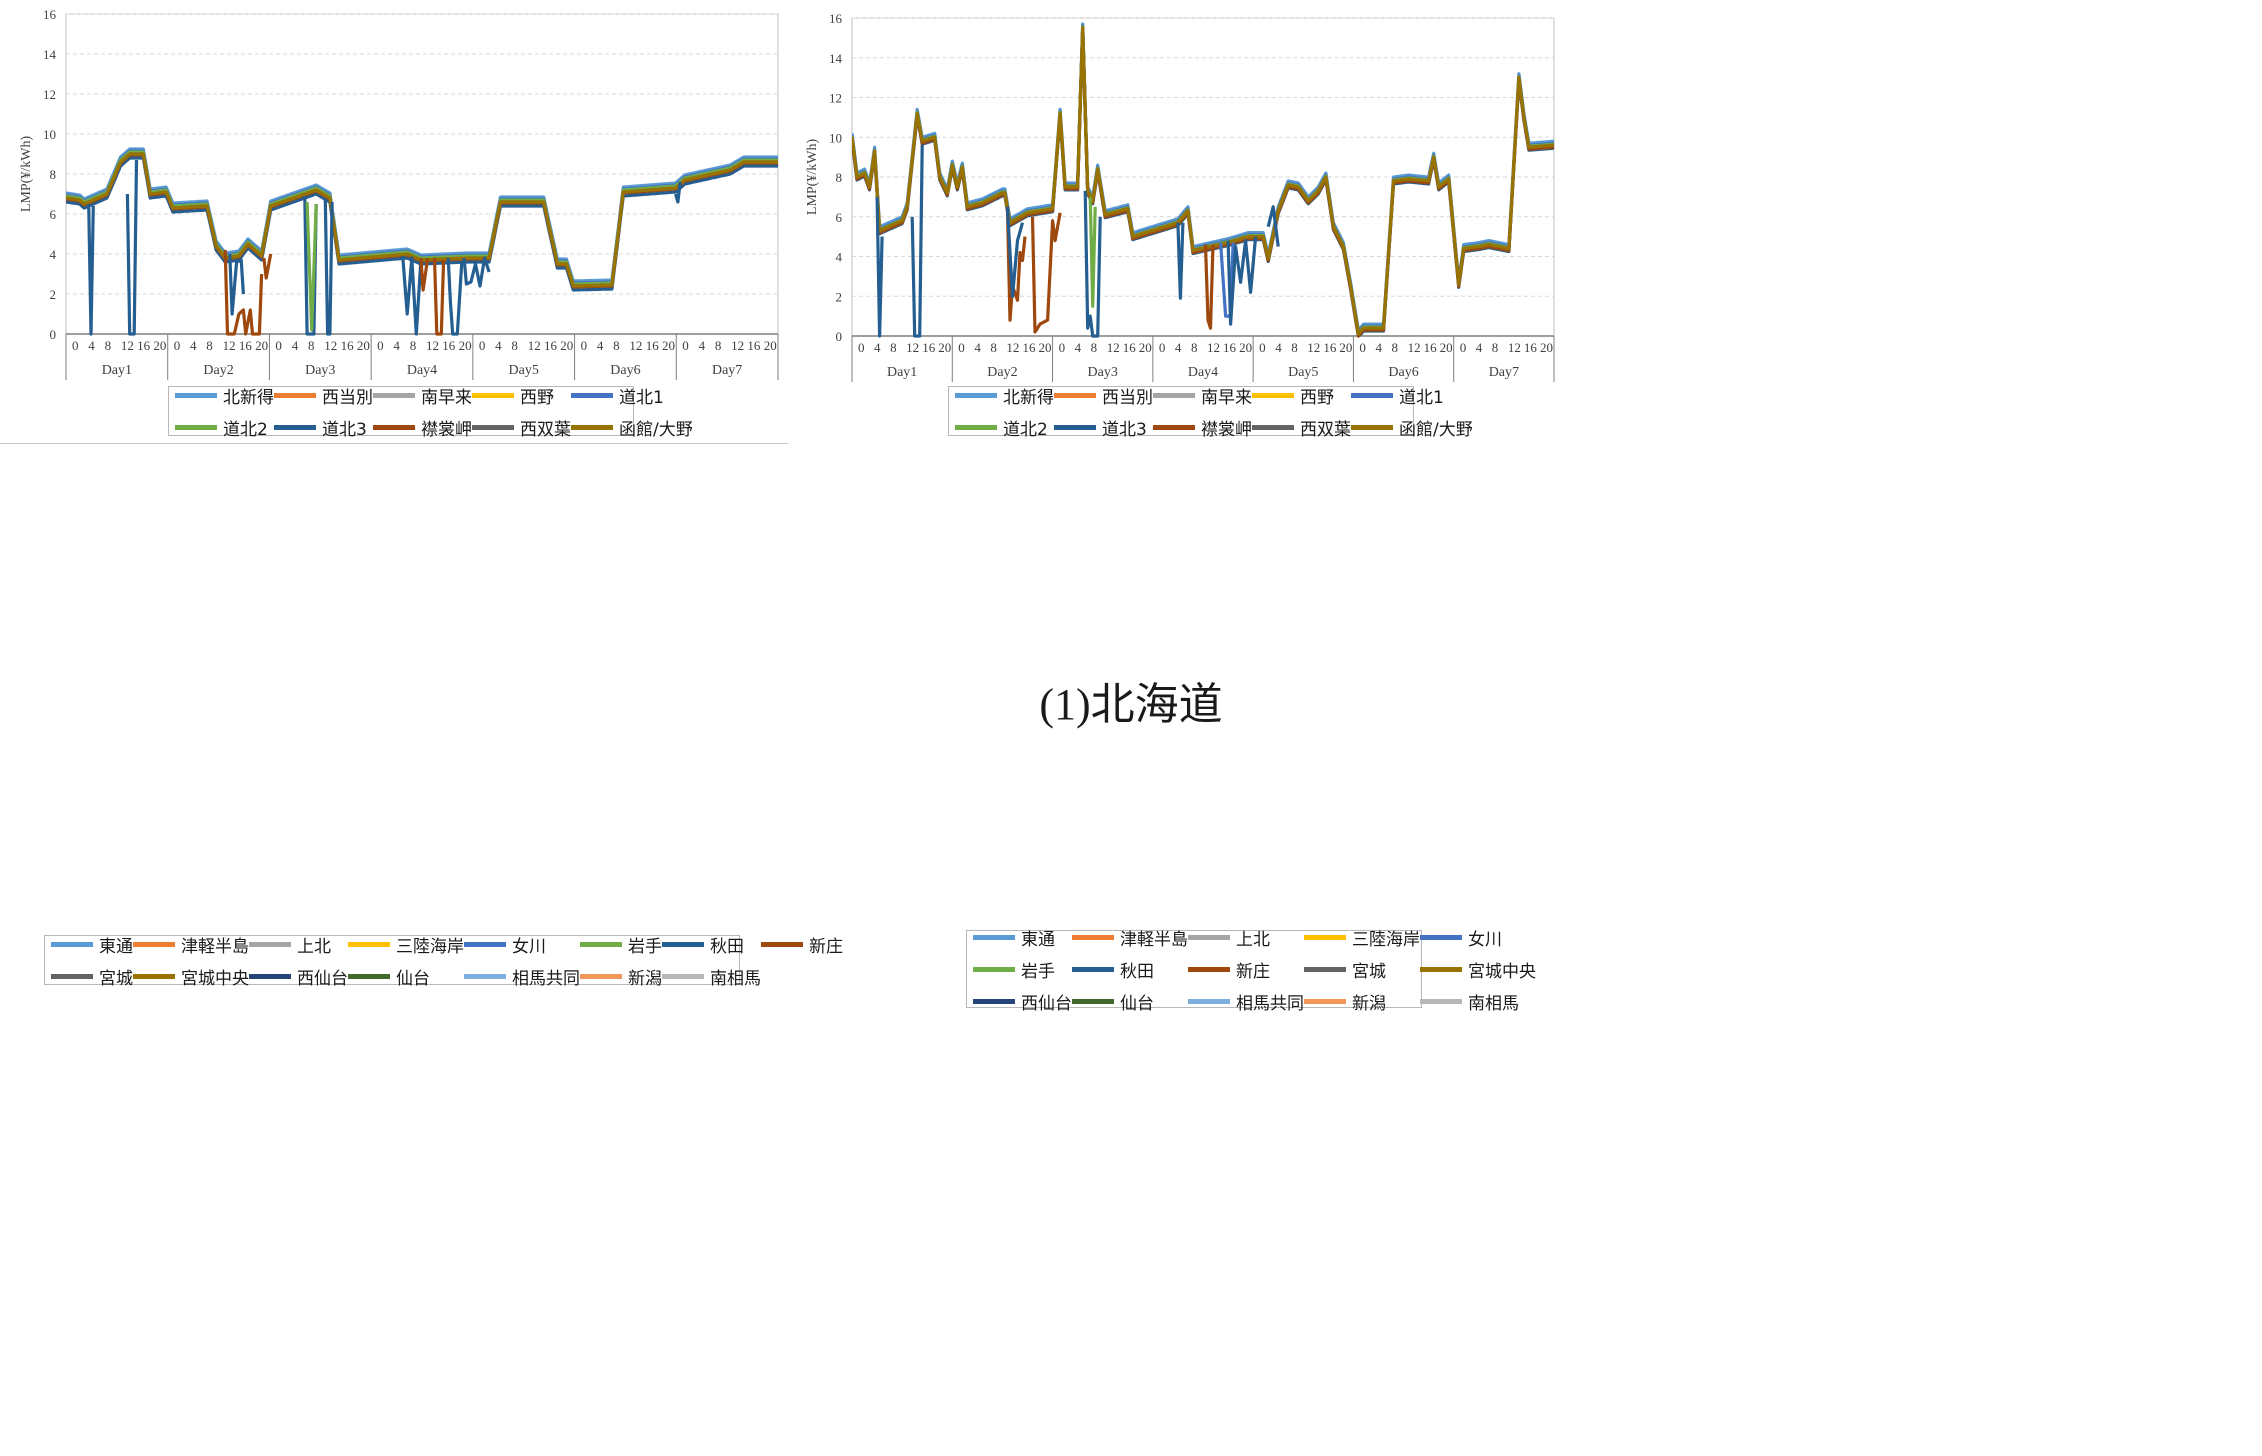  Describe the element at coordinates (656, 429) in the screenshot. I see `legend-label: 函館/大野` at that location.